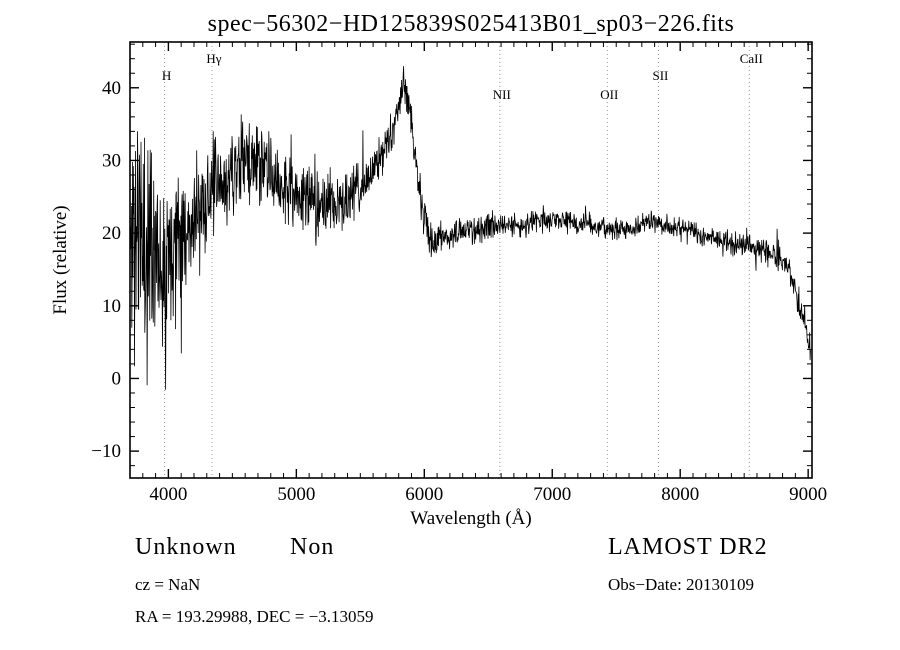  I want to click on y-tick-label: 30, so click(111, 160).